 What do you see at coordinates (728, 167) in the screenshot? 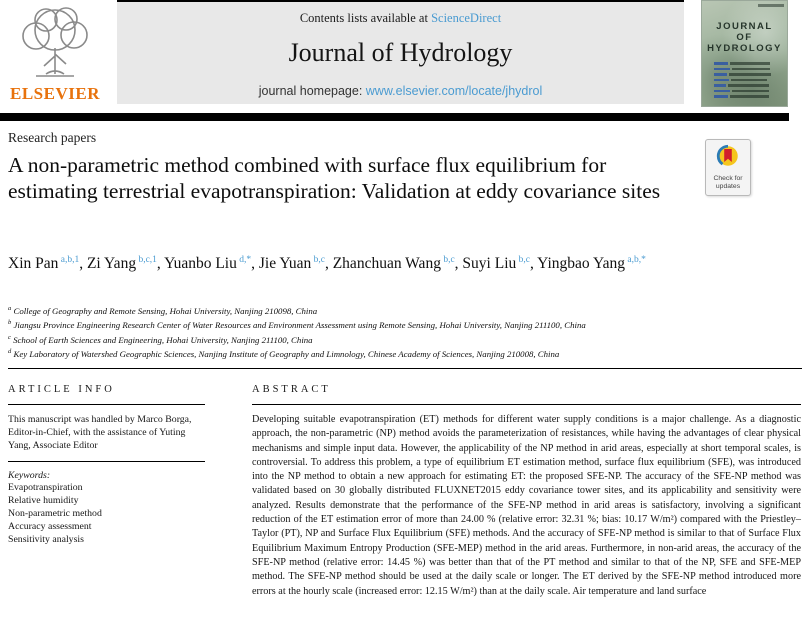
I see `check-for-updates-badge: Check for updates` at bounding box center [728, 167].